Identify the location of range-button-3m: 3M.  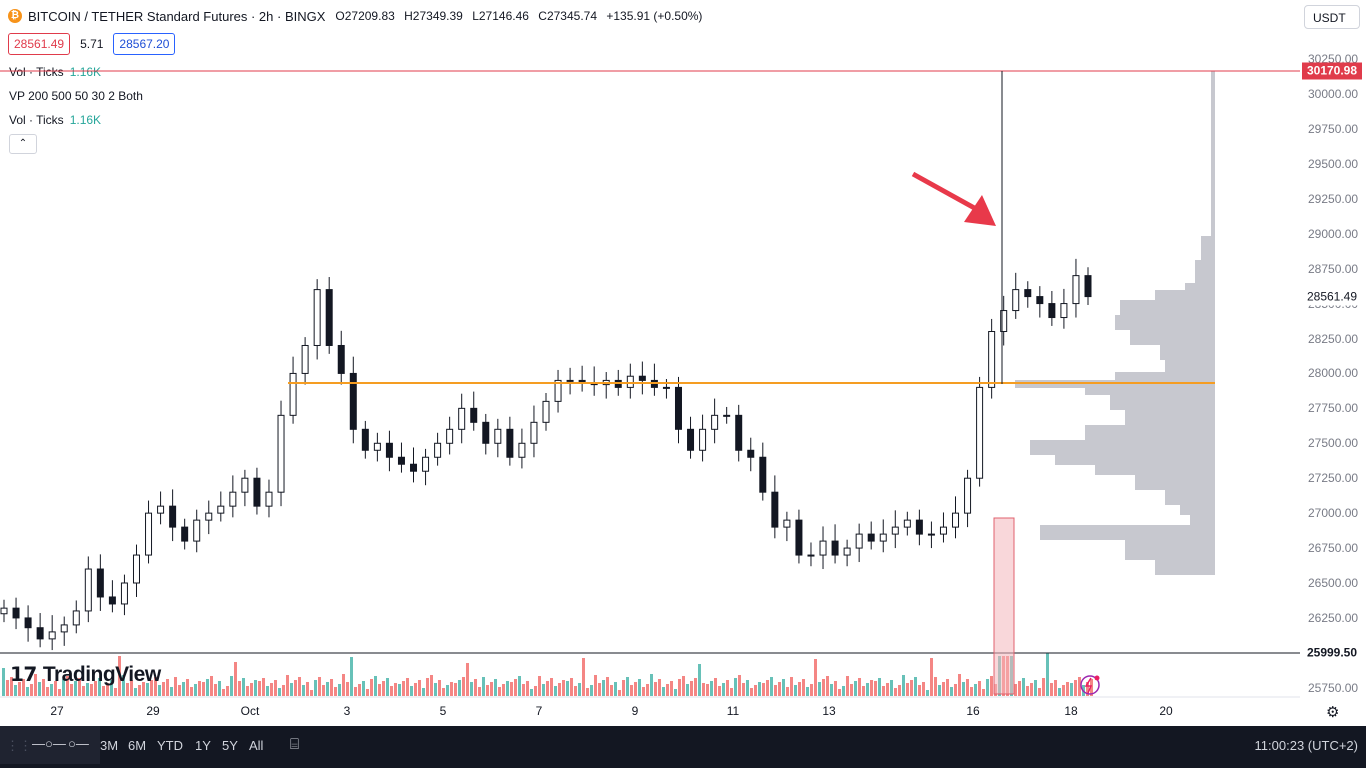
(109, 745).